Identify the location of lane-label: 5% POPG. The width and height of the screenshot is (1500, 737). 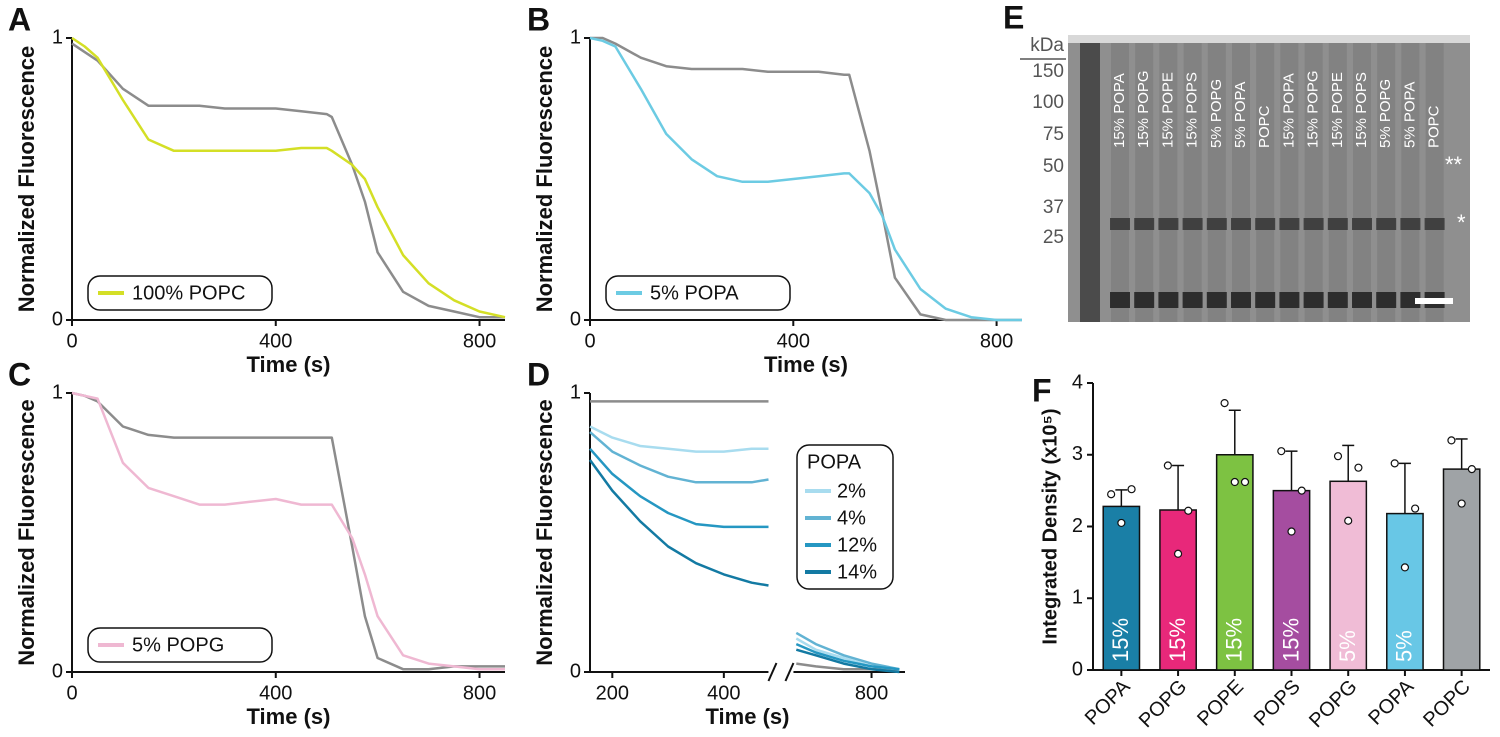
(1216, 113).